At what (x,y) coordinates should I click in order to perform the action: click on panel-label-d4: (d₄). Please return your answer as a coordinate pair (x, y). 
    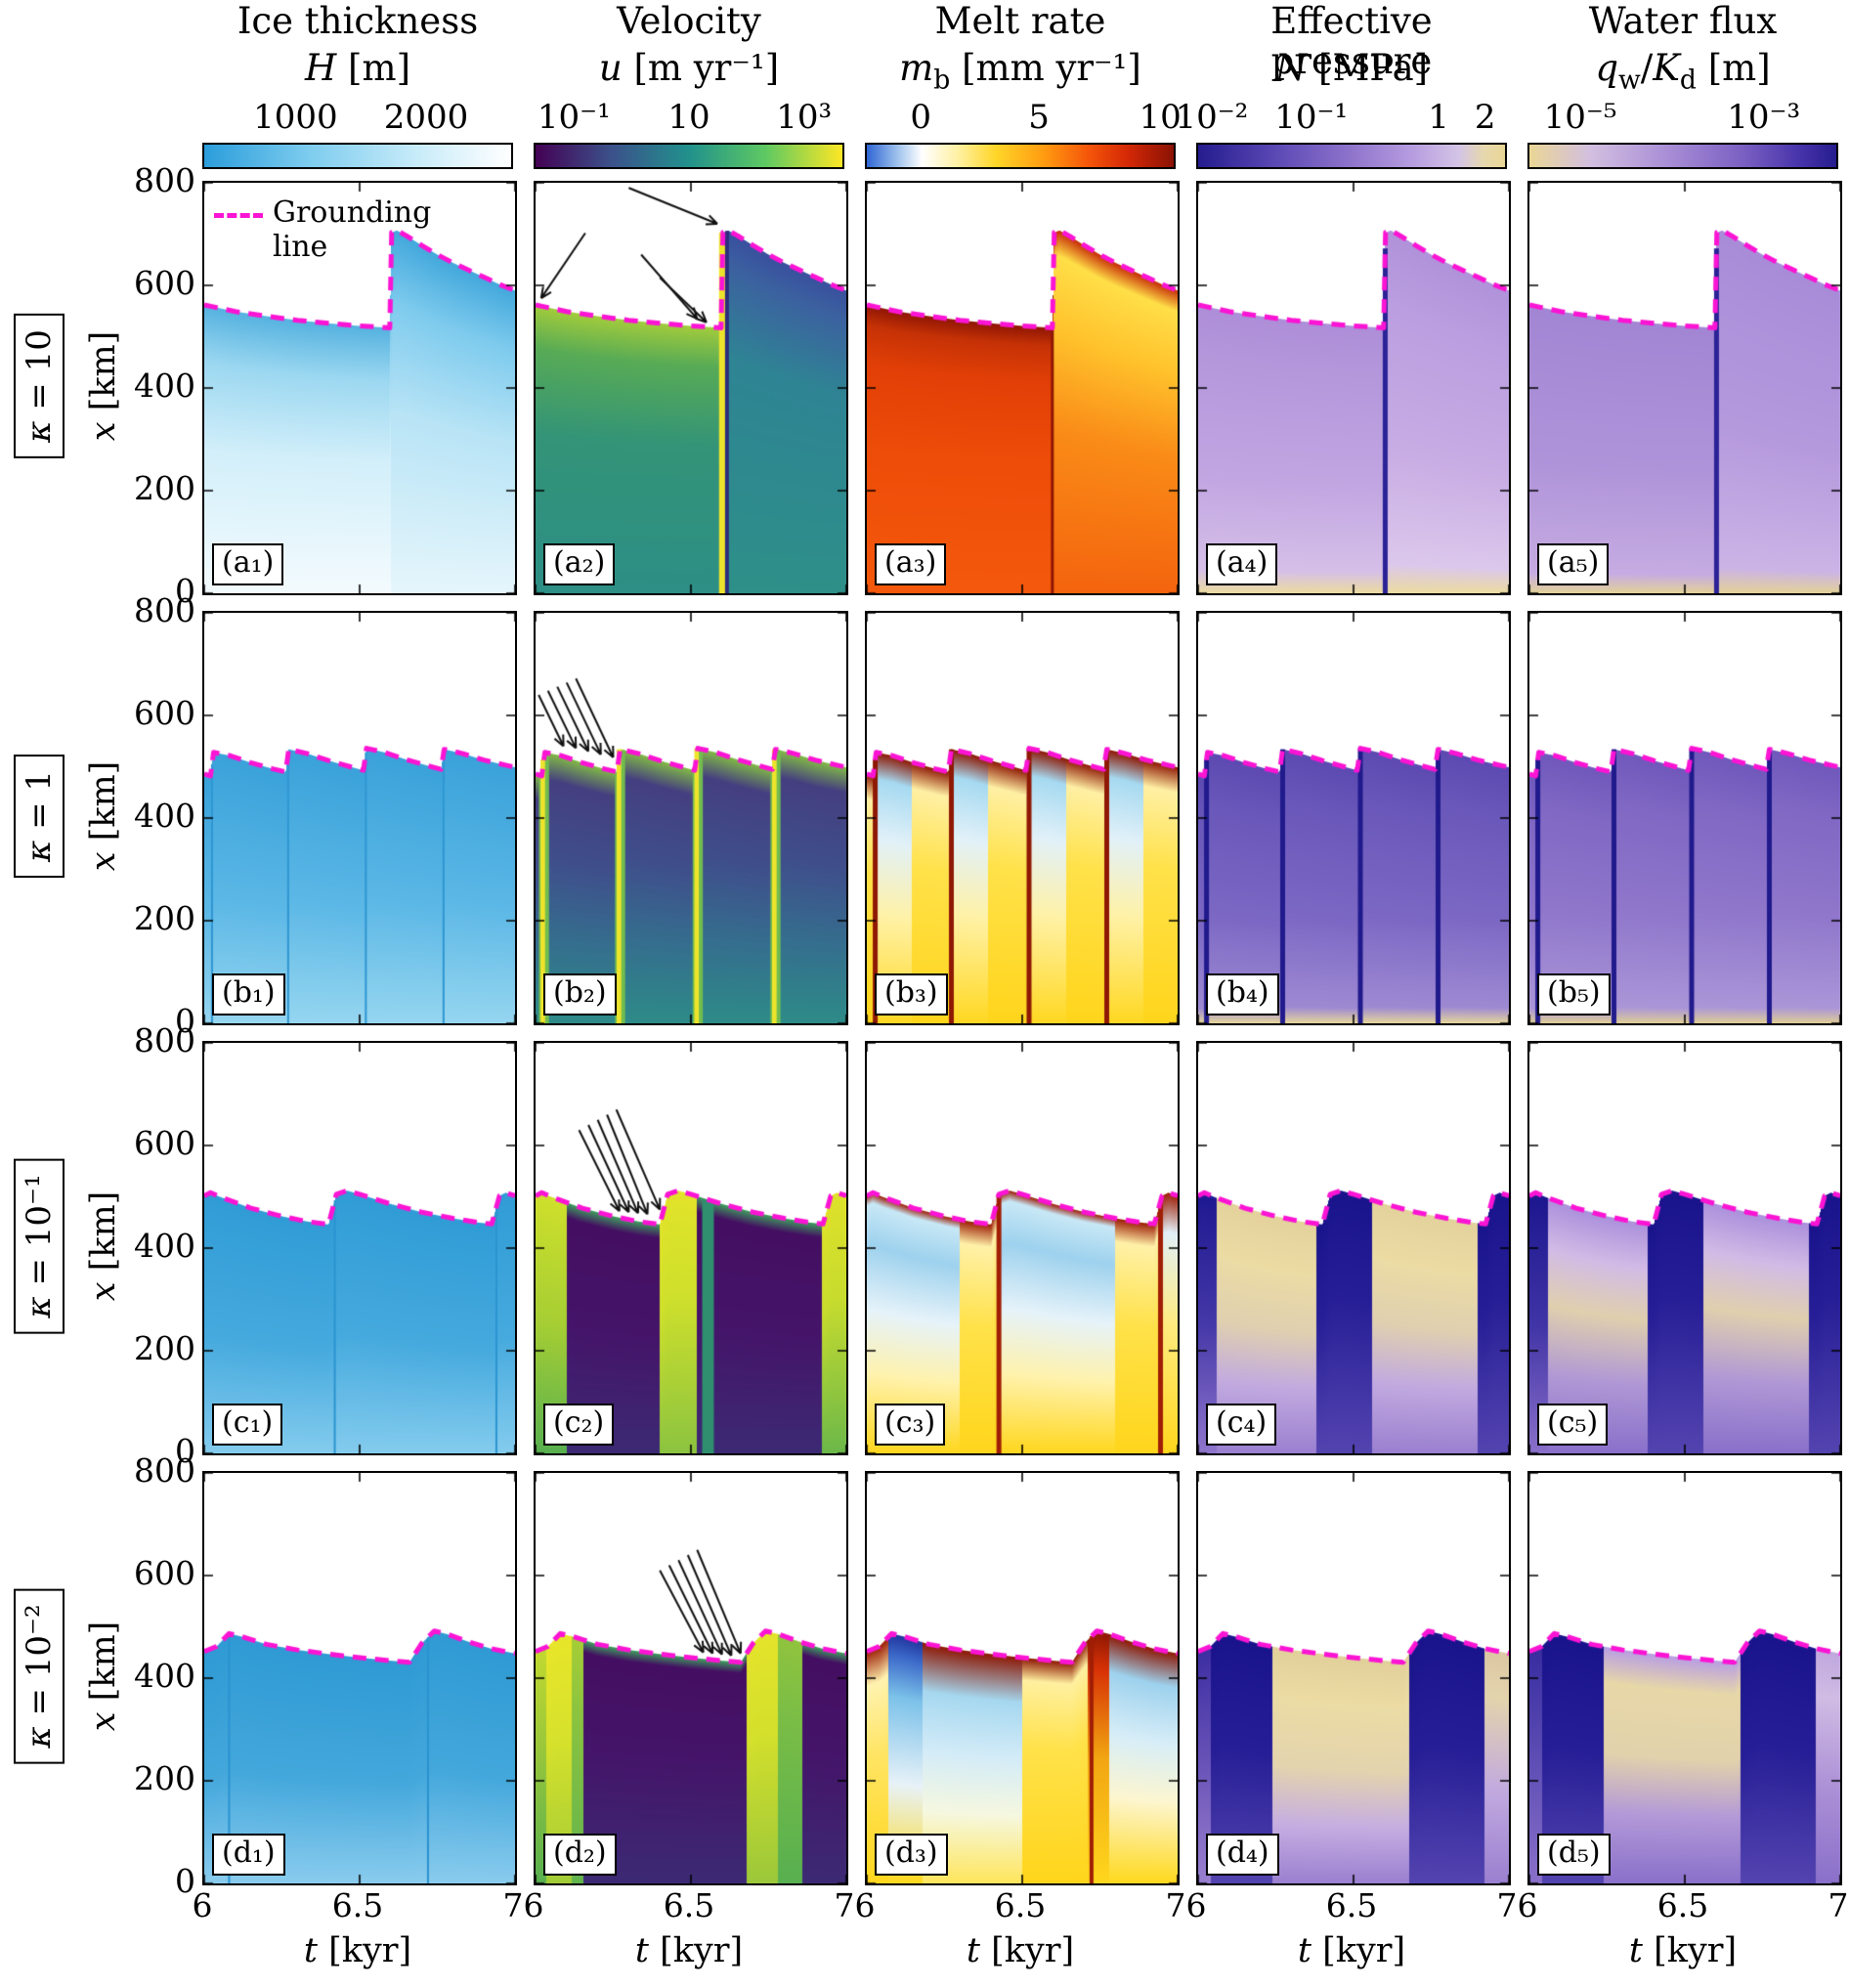
    Looking at the image, I should click on (1243, 1855).